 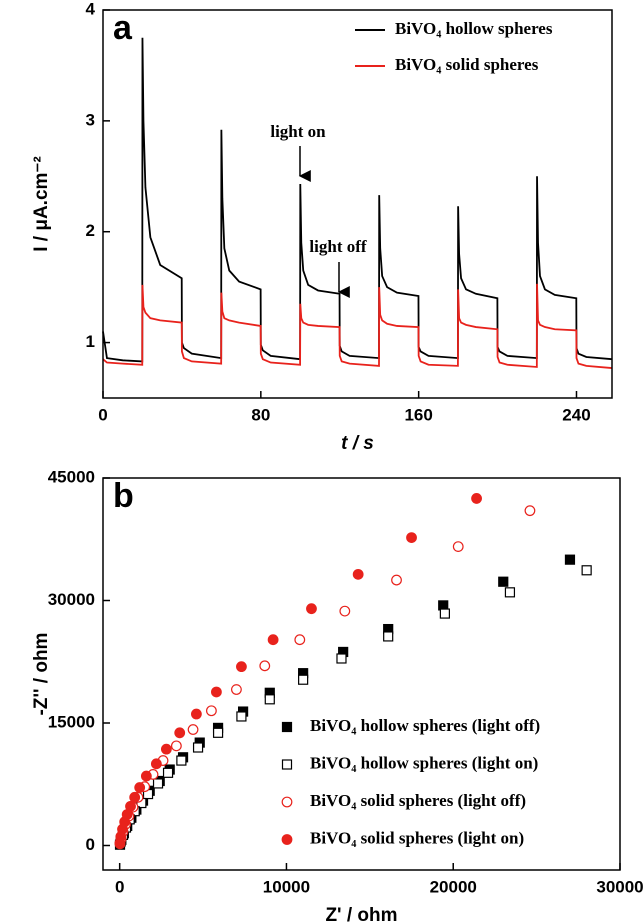 I want to click on legend-label: BiVO₄ solid spheres (light on), so click(x=417, y=837).